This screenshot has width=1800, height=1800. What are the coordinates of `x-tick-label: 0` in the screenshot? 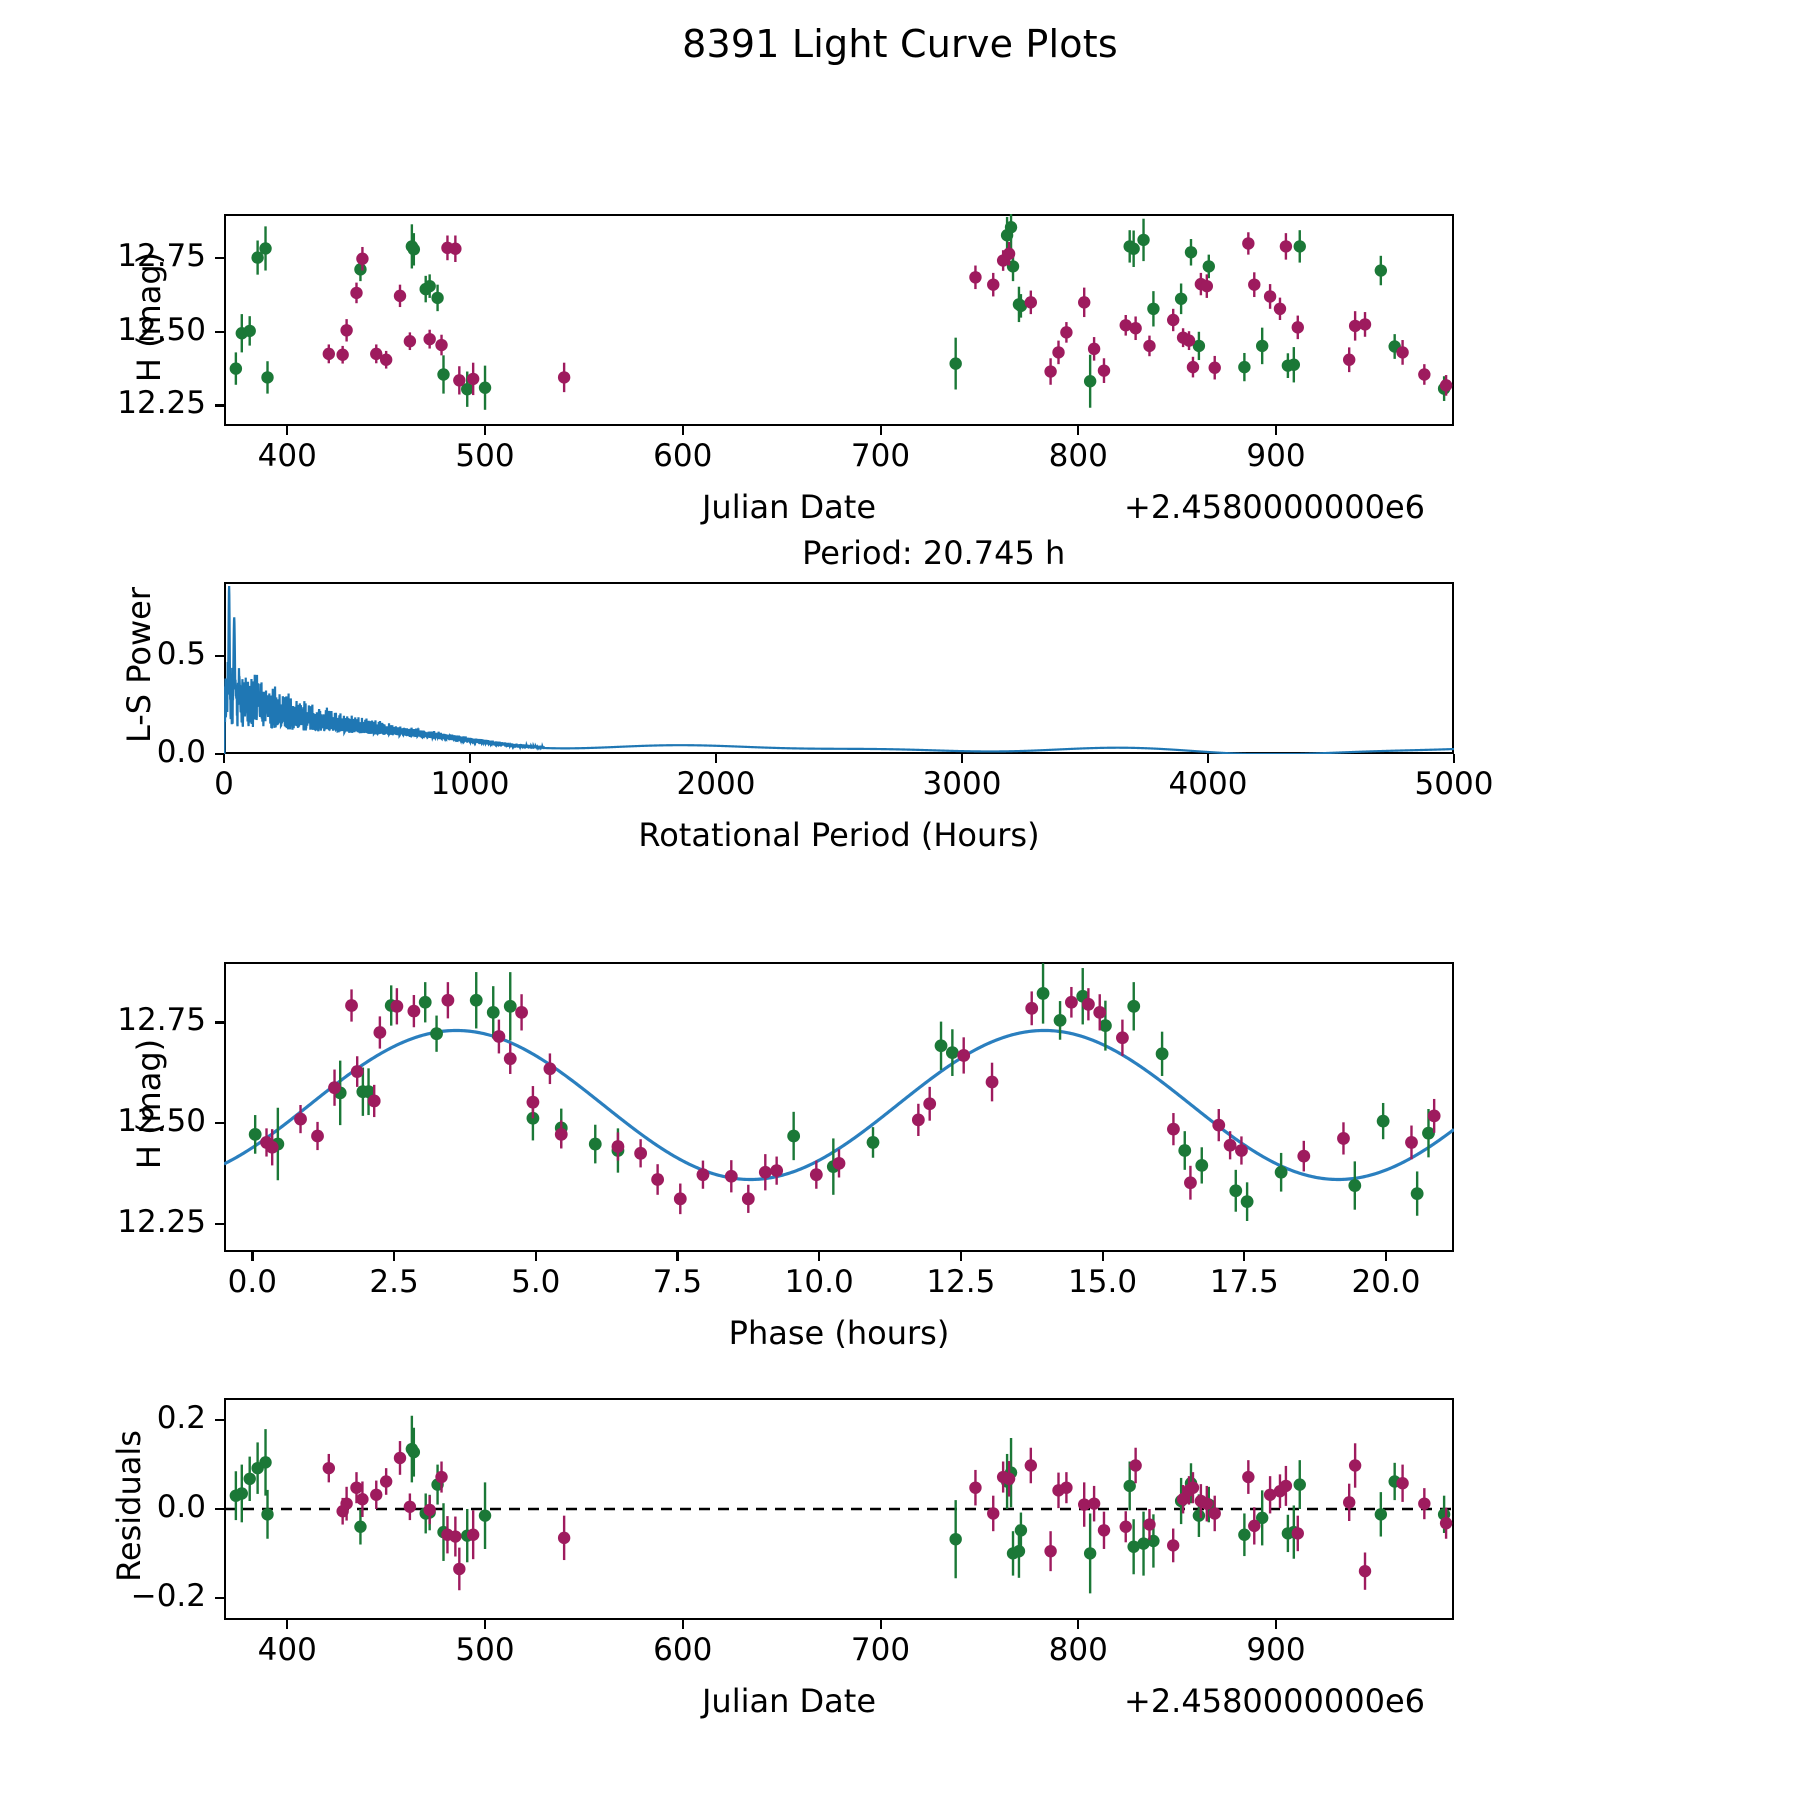 It's located at (224, 784).